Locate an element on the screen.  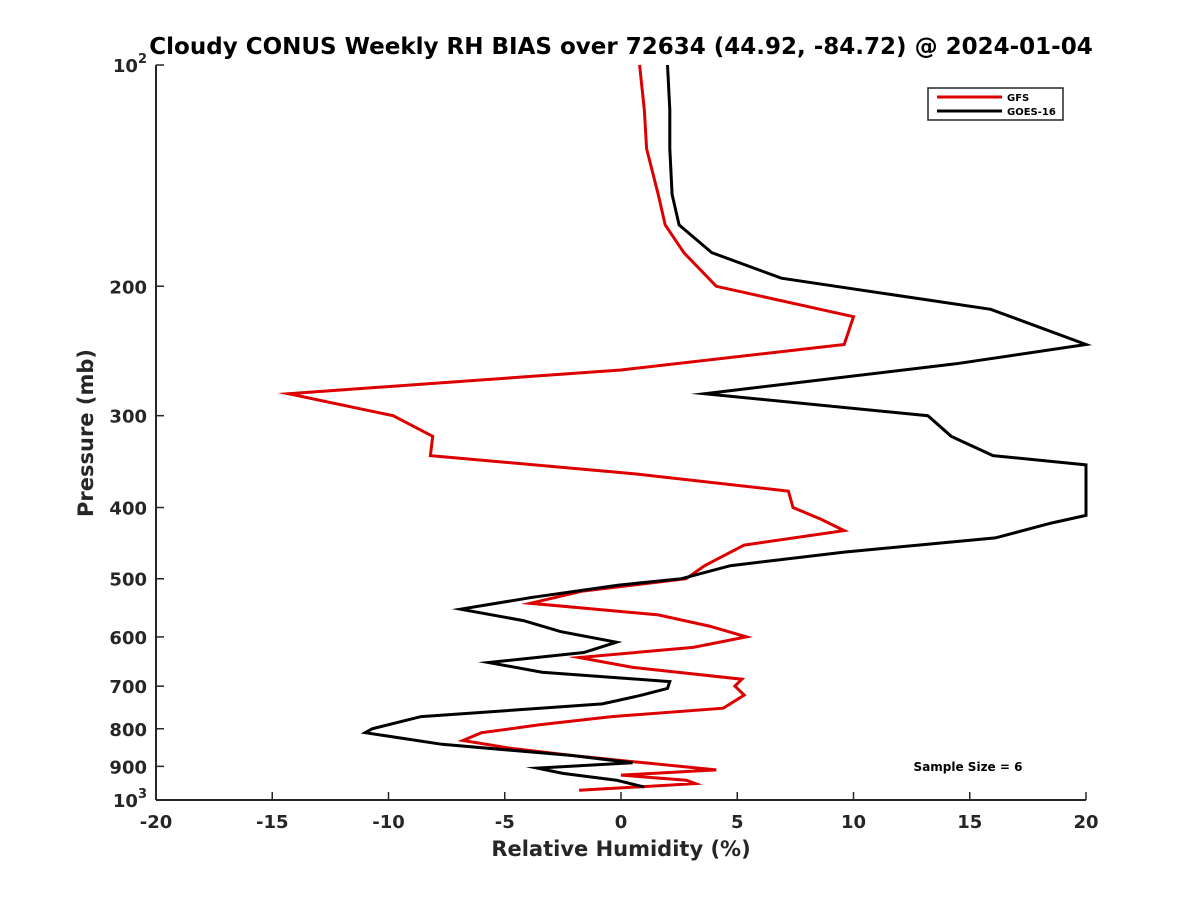
sample-size-annotation: Sample Size = 6 is located at coordinates (968, 767).